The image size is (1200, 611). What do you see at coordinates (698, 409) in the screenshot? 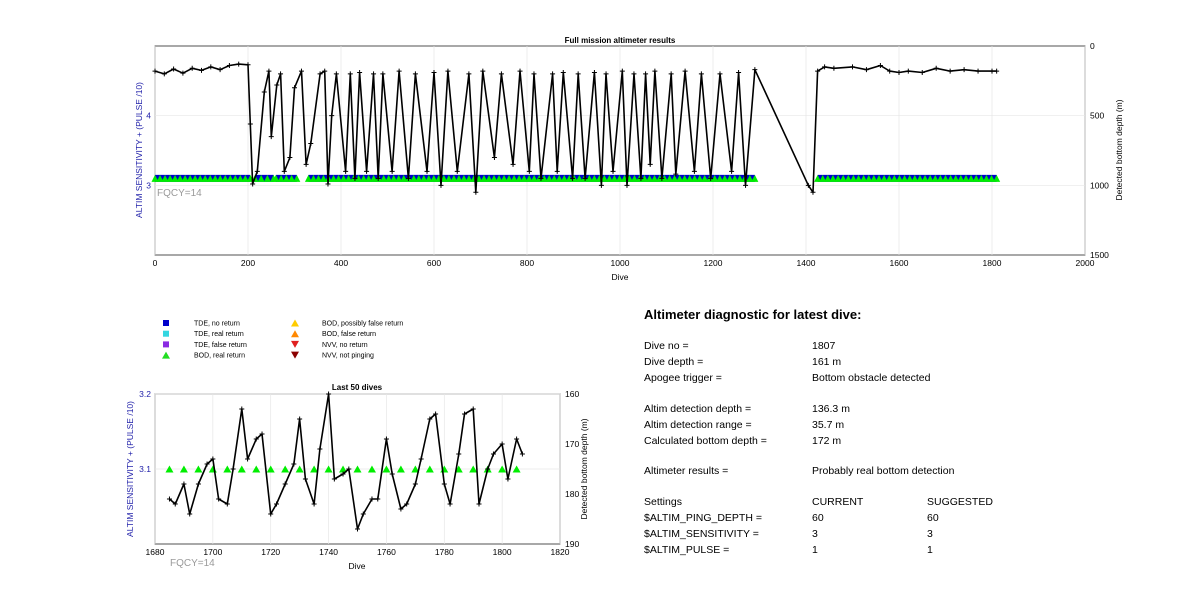
I see `diagnostic-key: Altim detection depth =` at bounding box center [698, 409].